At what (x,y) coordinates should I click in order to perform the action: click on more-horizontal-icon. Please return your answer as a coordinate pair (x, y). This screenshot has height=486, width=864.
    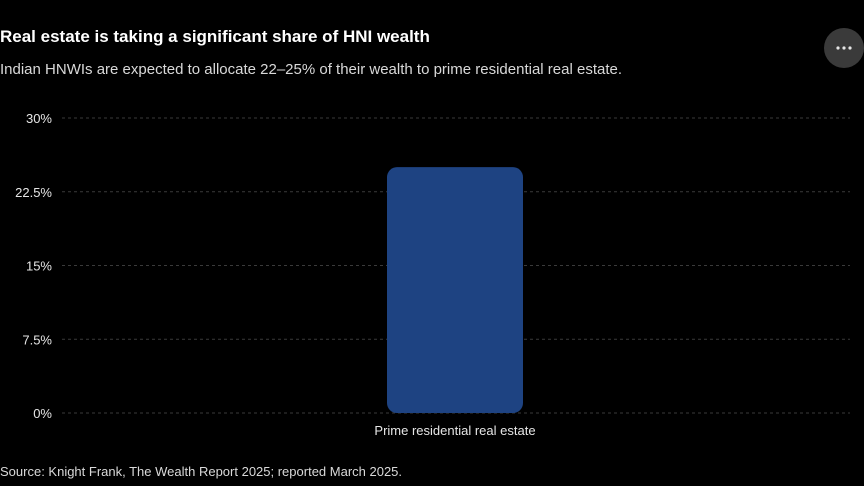
    Looking at the image, I should click on (844, 48).